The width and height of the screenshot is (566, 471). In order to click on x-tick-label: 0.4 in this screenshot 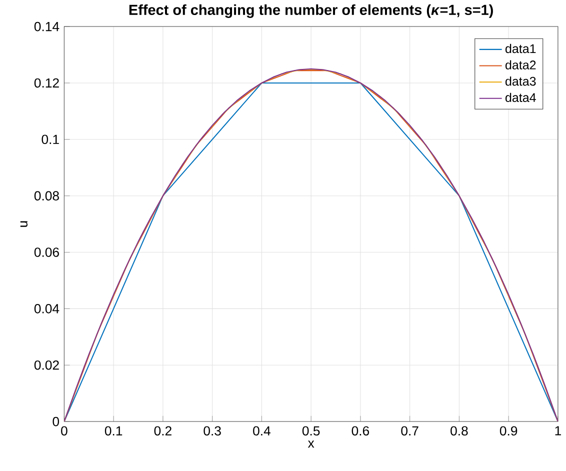, I will do `click(261, 431)`.